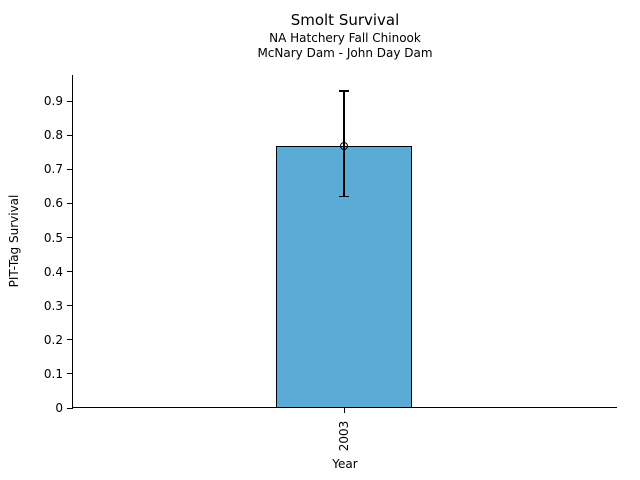 This screenshot has height=480, width=640. I want to click on y-tick-label: 0.7, so click(53, 169).